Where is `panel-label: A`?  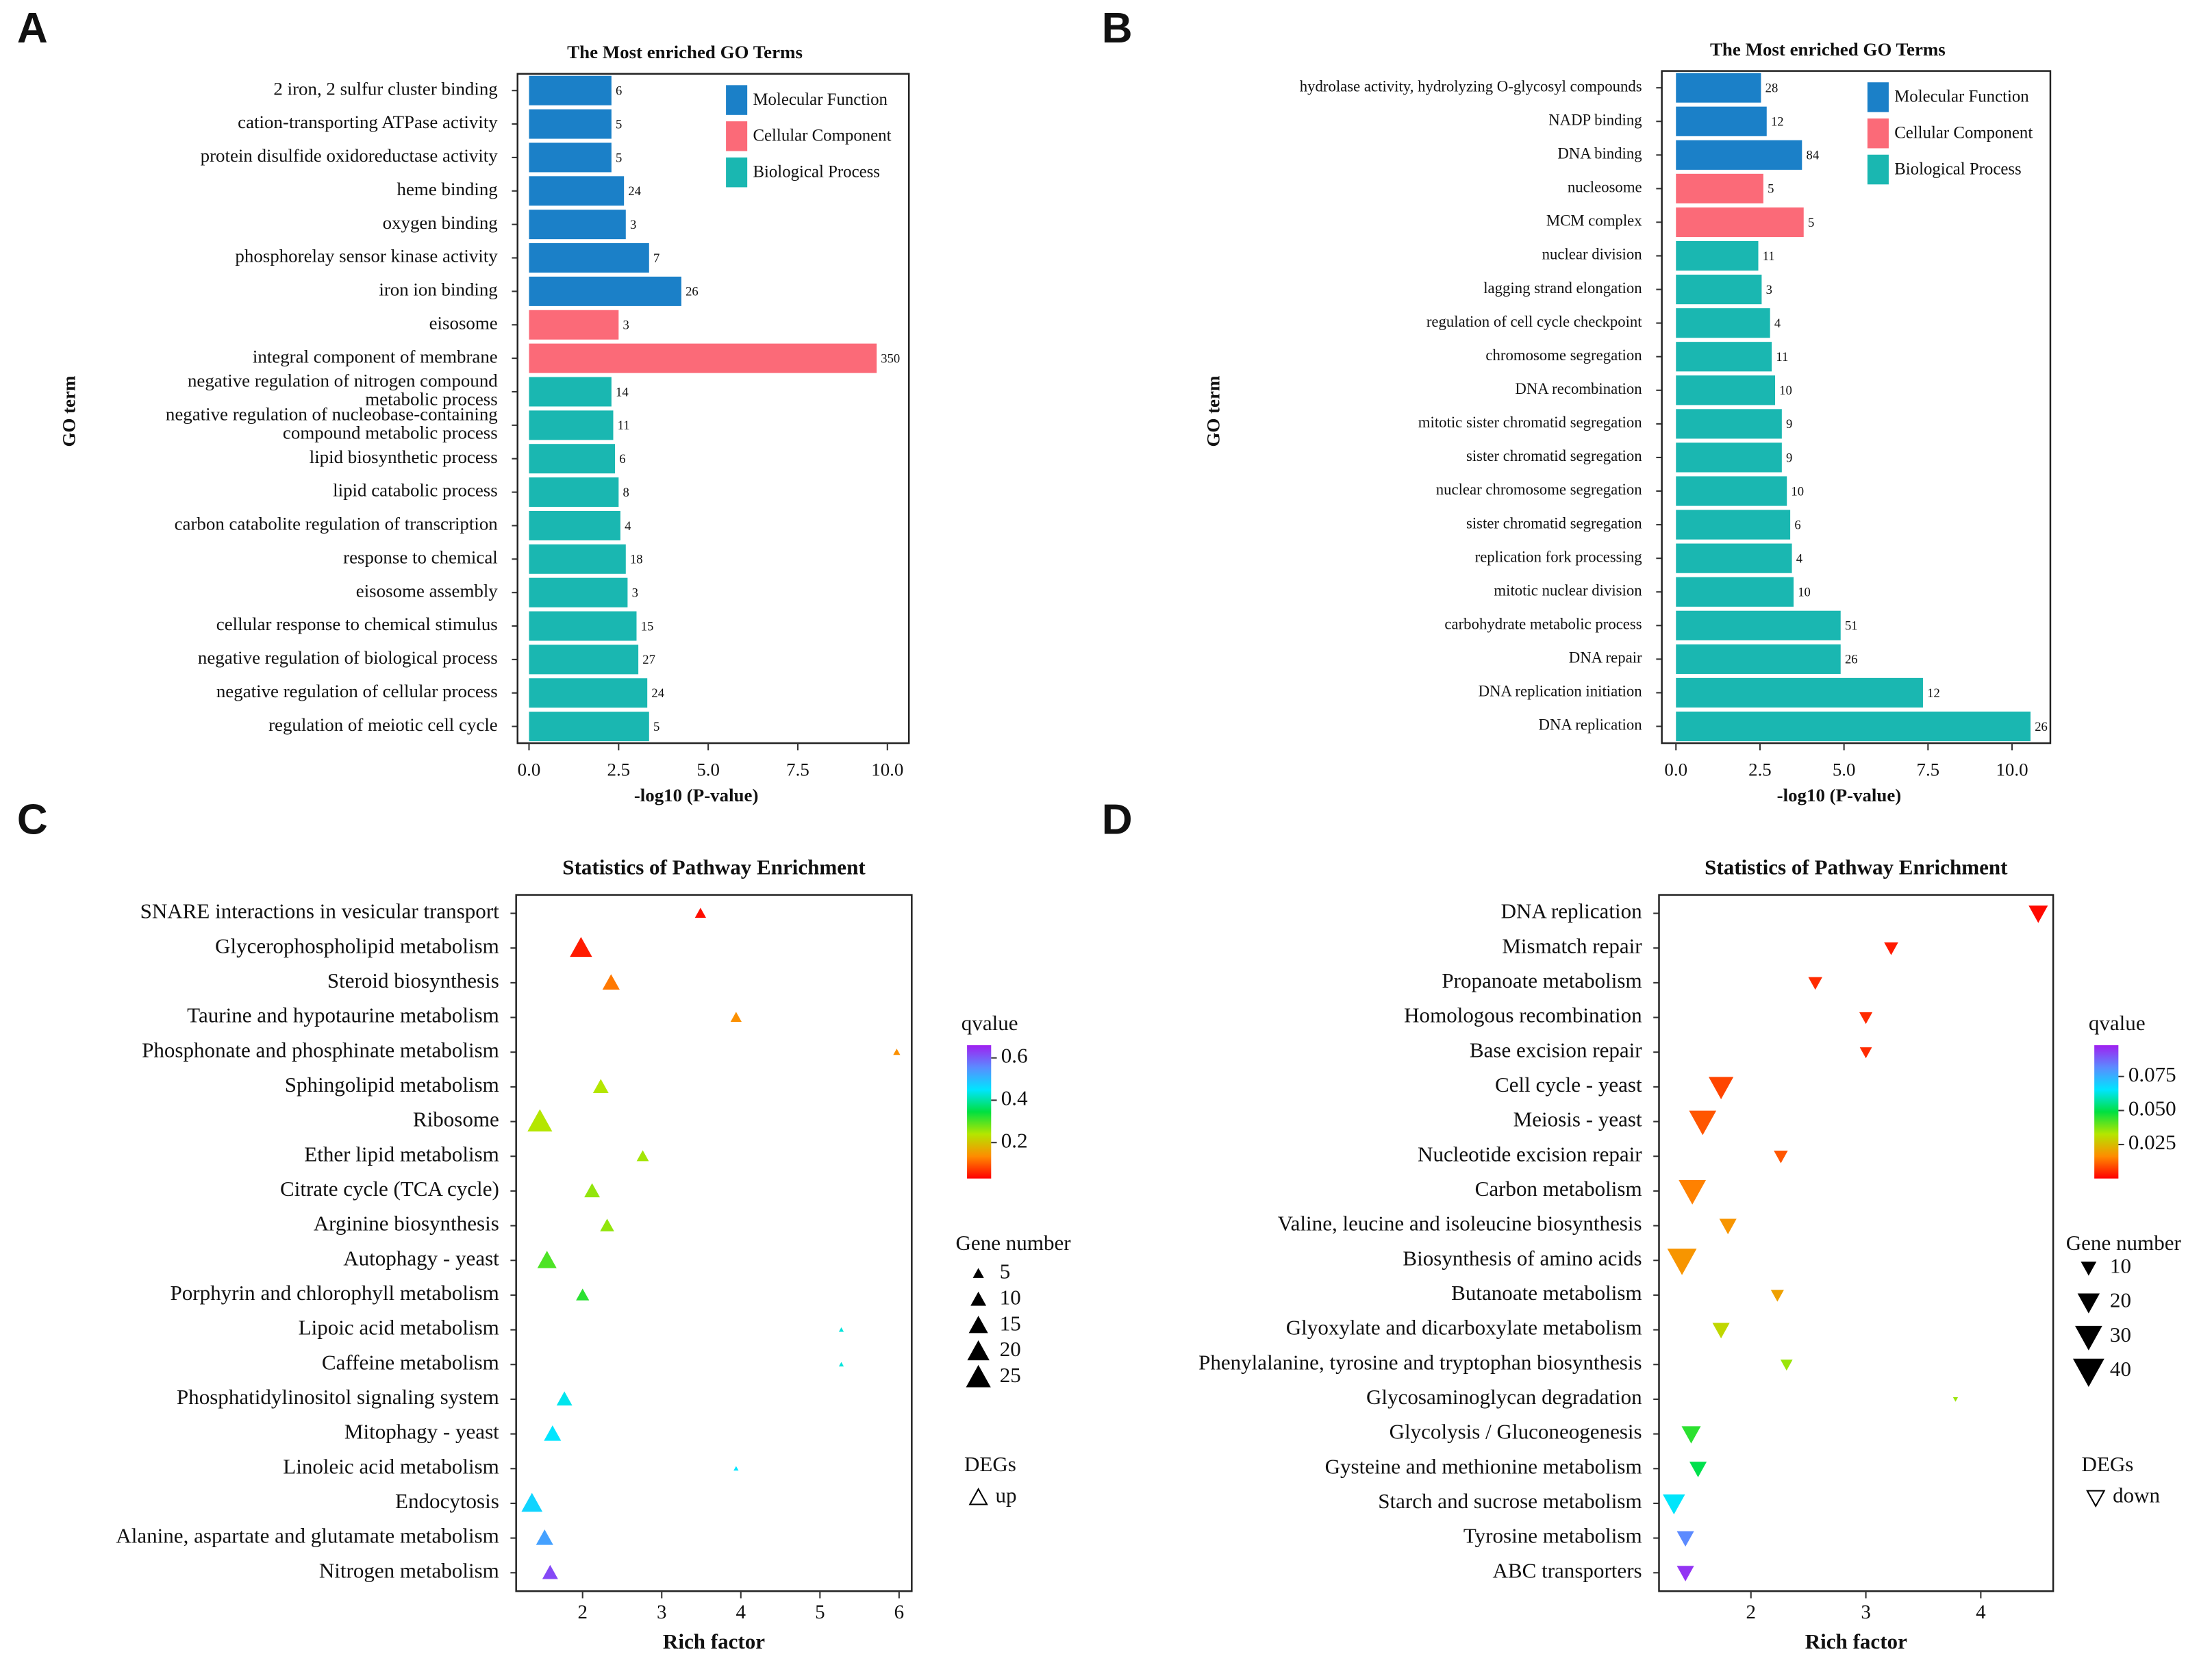
panel-label: A is located at coordinates (32, 28).